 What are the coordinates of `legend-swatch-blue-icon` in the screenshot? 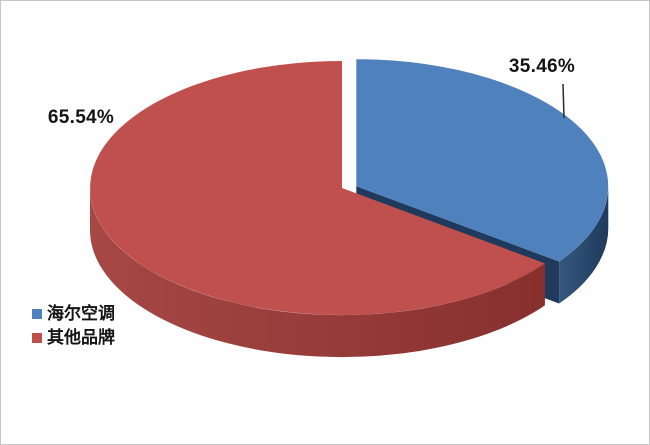 It's located at (37, 313).